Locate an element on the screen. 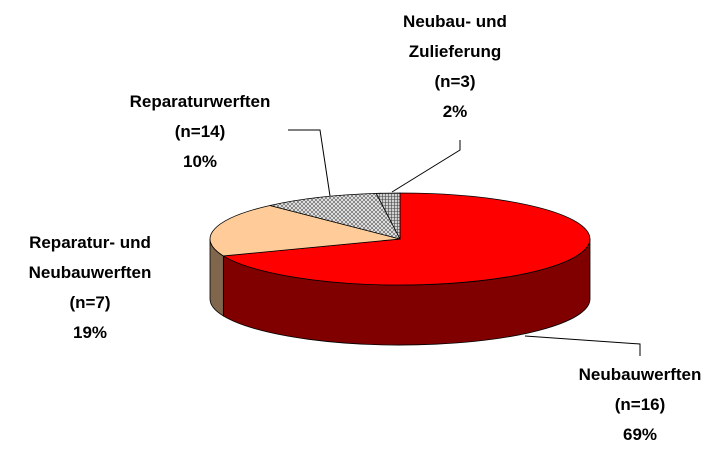 The height and width of the screenshot is (450, 720). percent-label: 69% is located at coordinates (640, 434).